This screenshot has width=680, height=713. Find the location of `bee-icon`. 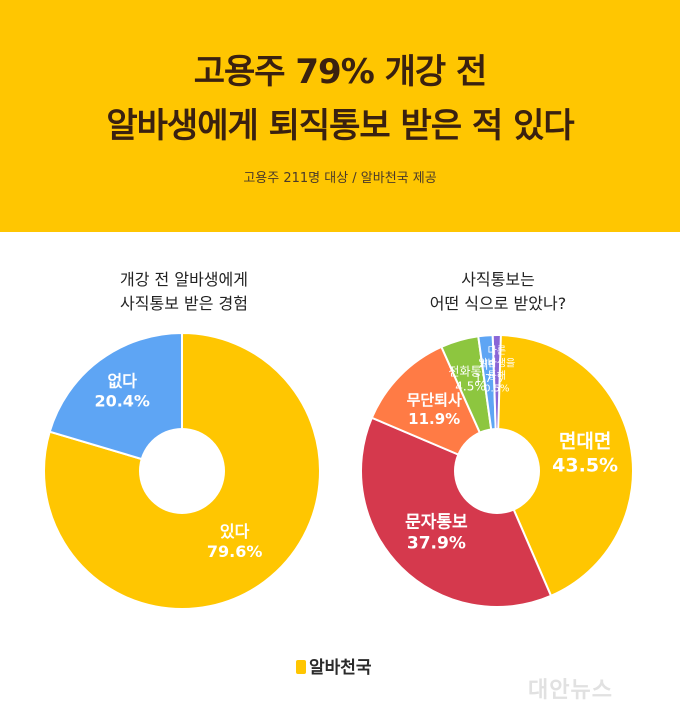

bee-icon is located at coordinates (301, 667).